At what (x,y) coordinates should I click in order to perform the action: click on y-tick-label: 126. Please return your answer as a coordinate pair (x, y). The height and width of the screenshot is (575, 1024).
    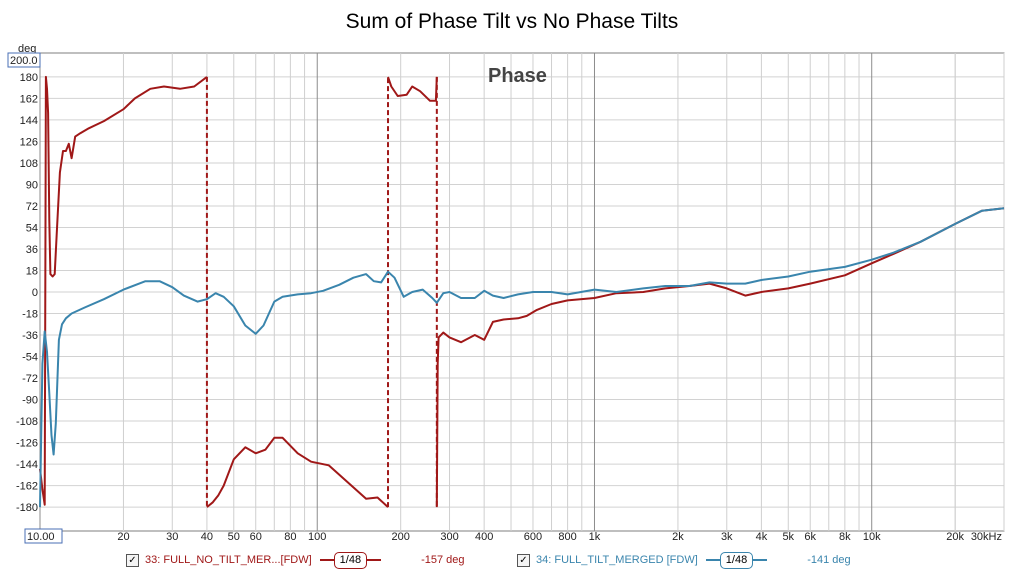
    Looking at the image, I should click on (29, 142).